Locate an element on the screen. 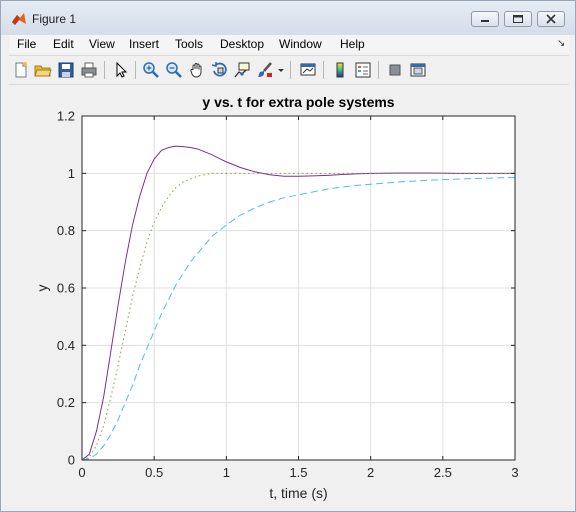 Image resolution: width=576 pixels, height=512 pixels. colorbar-icon is located at coordinates (340, 70).